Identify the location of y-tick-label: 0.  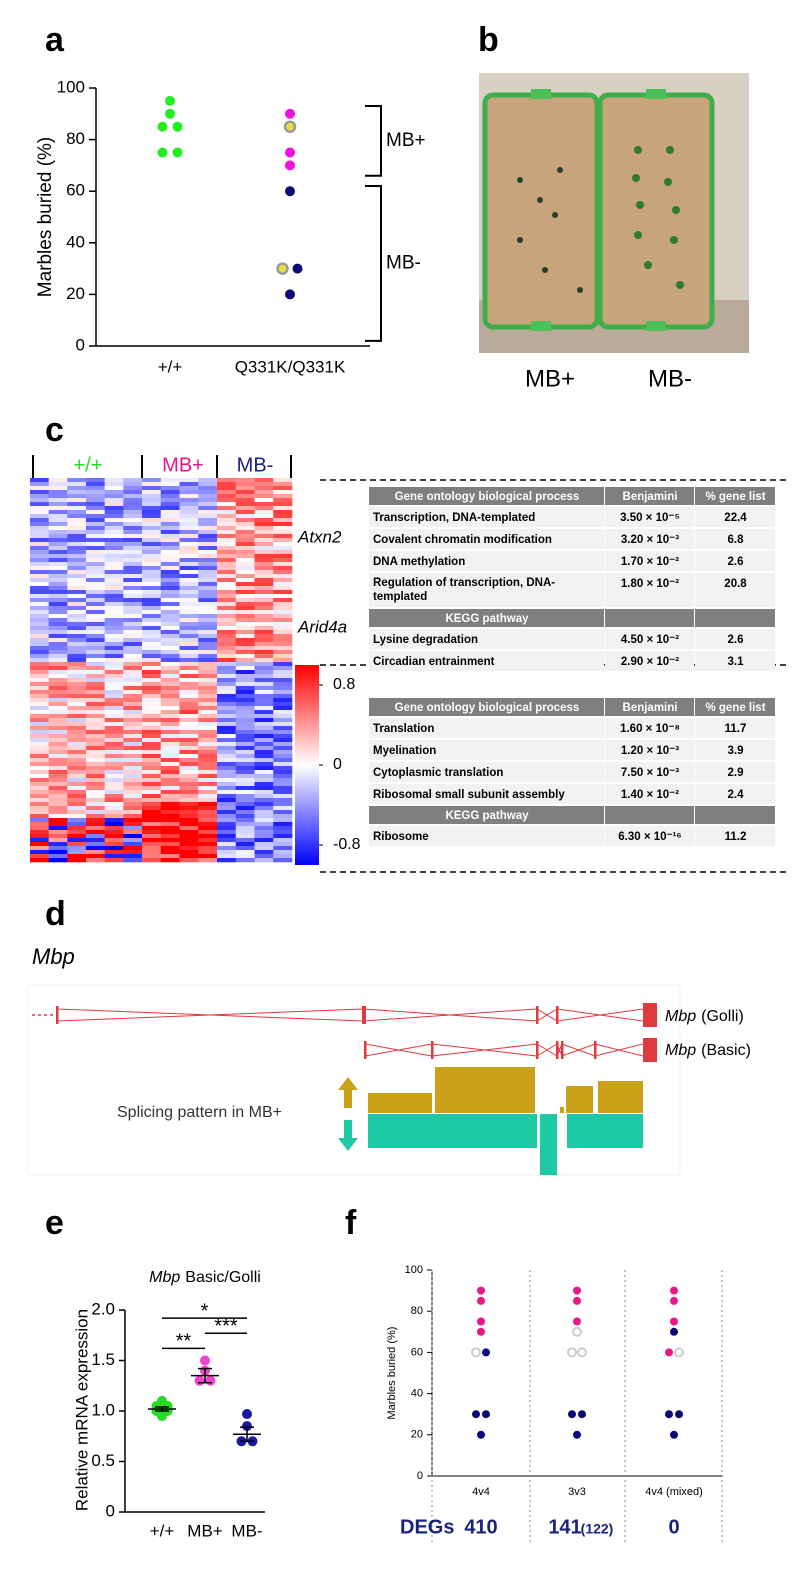
(420, 1476).